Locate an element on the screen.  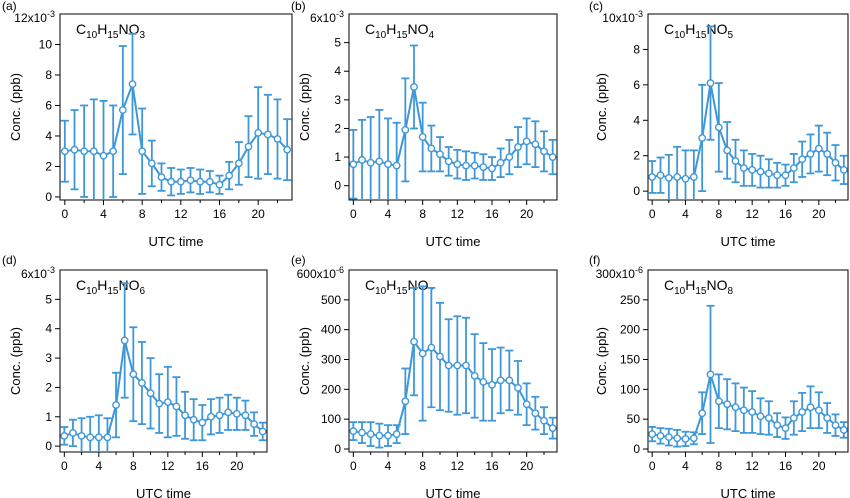
y-tick-label: 100 is located at coordinates (331, 419).